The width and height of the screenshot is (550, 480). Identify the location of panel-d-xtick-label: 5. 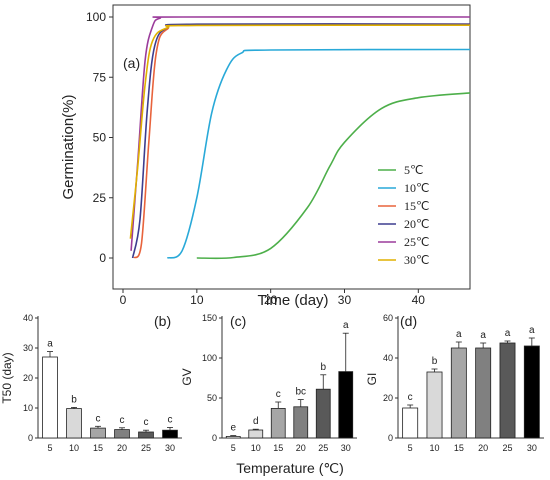
(410, 448).